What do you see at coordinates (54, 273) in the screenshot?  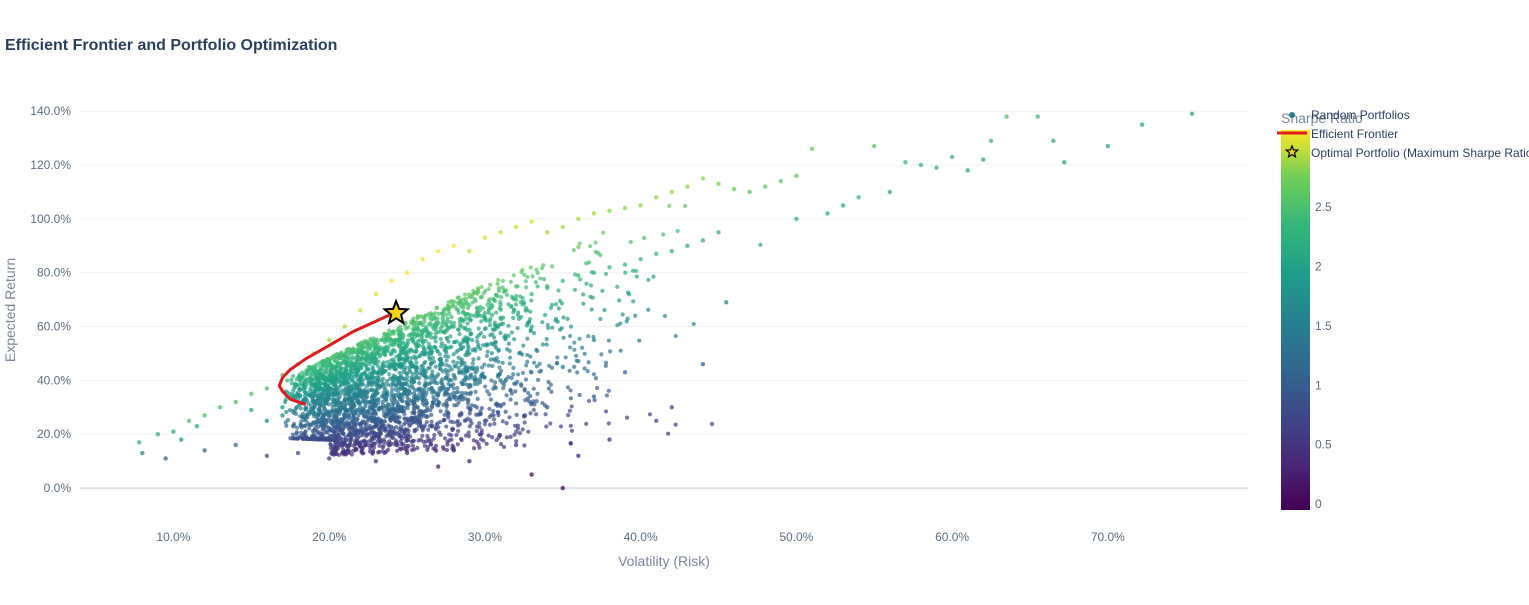 I see `y-tick-label: 80.0%` at bounding box center [54, 273].